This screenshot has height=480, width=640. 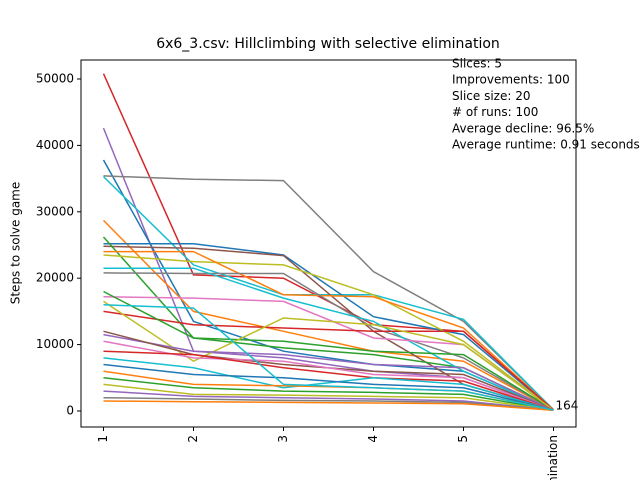 I want to click on x-tick-label: 3, so click(x=283, y=439).